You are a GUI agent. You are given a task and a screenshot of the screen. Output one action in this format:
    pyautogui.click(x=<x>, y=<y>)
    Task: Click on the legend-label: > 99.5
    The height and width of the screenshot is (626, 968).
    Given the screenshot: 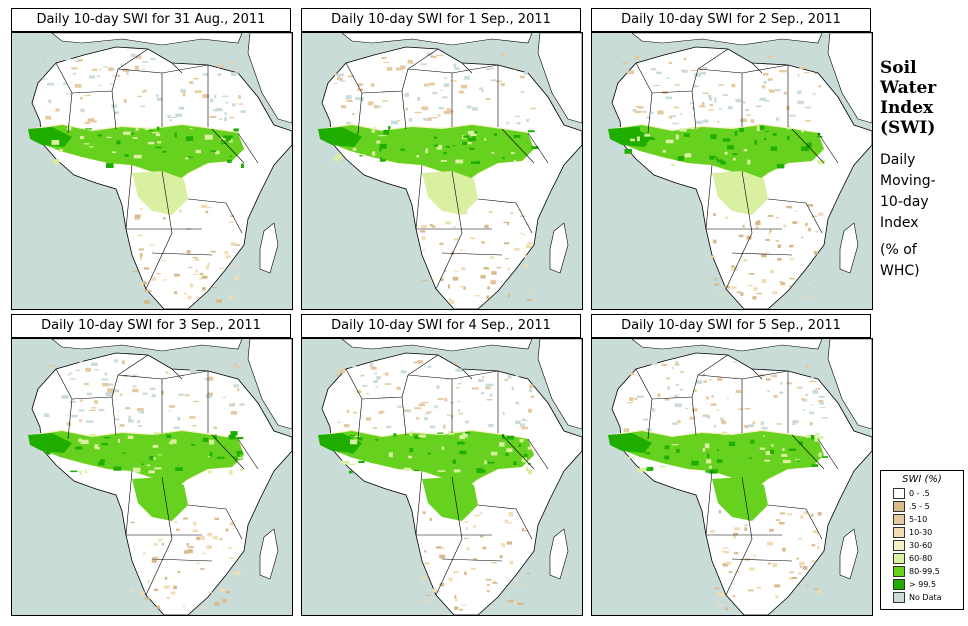 What is the action you would take?
    pyautogui.click(x=923, y=584)
    